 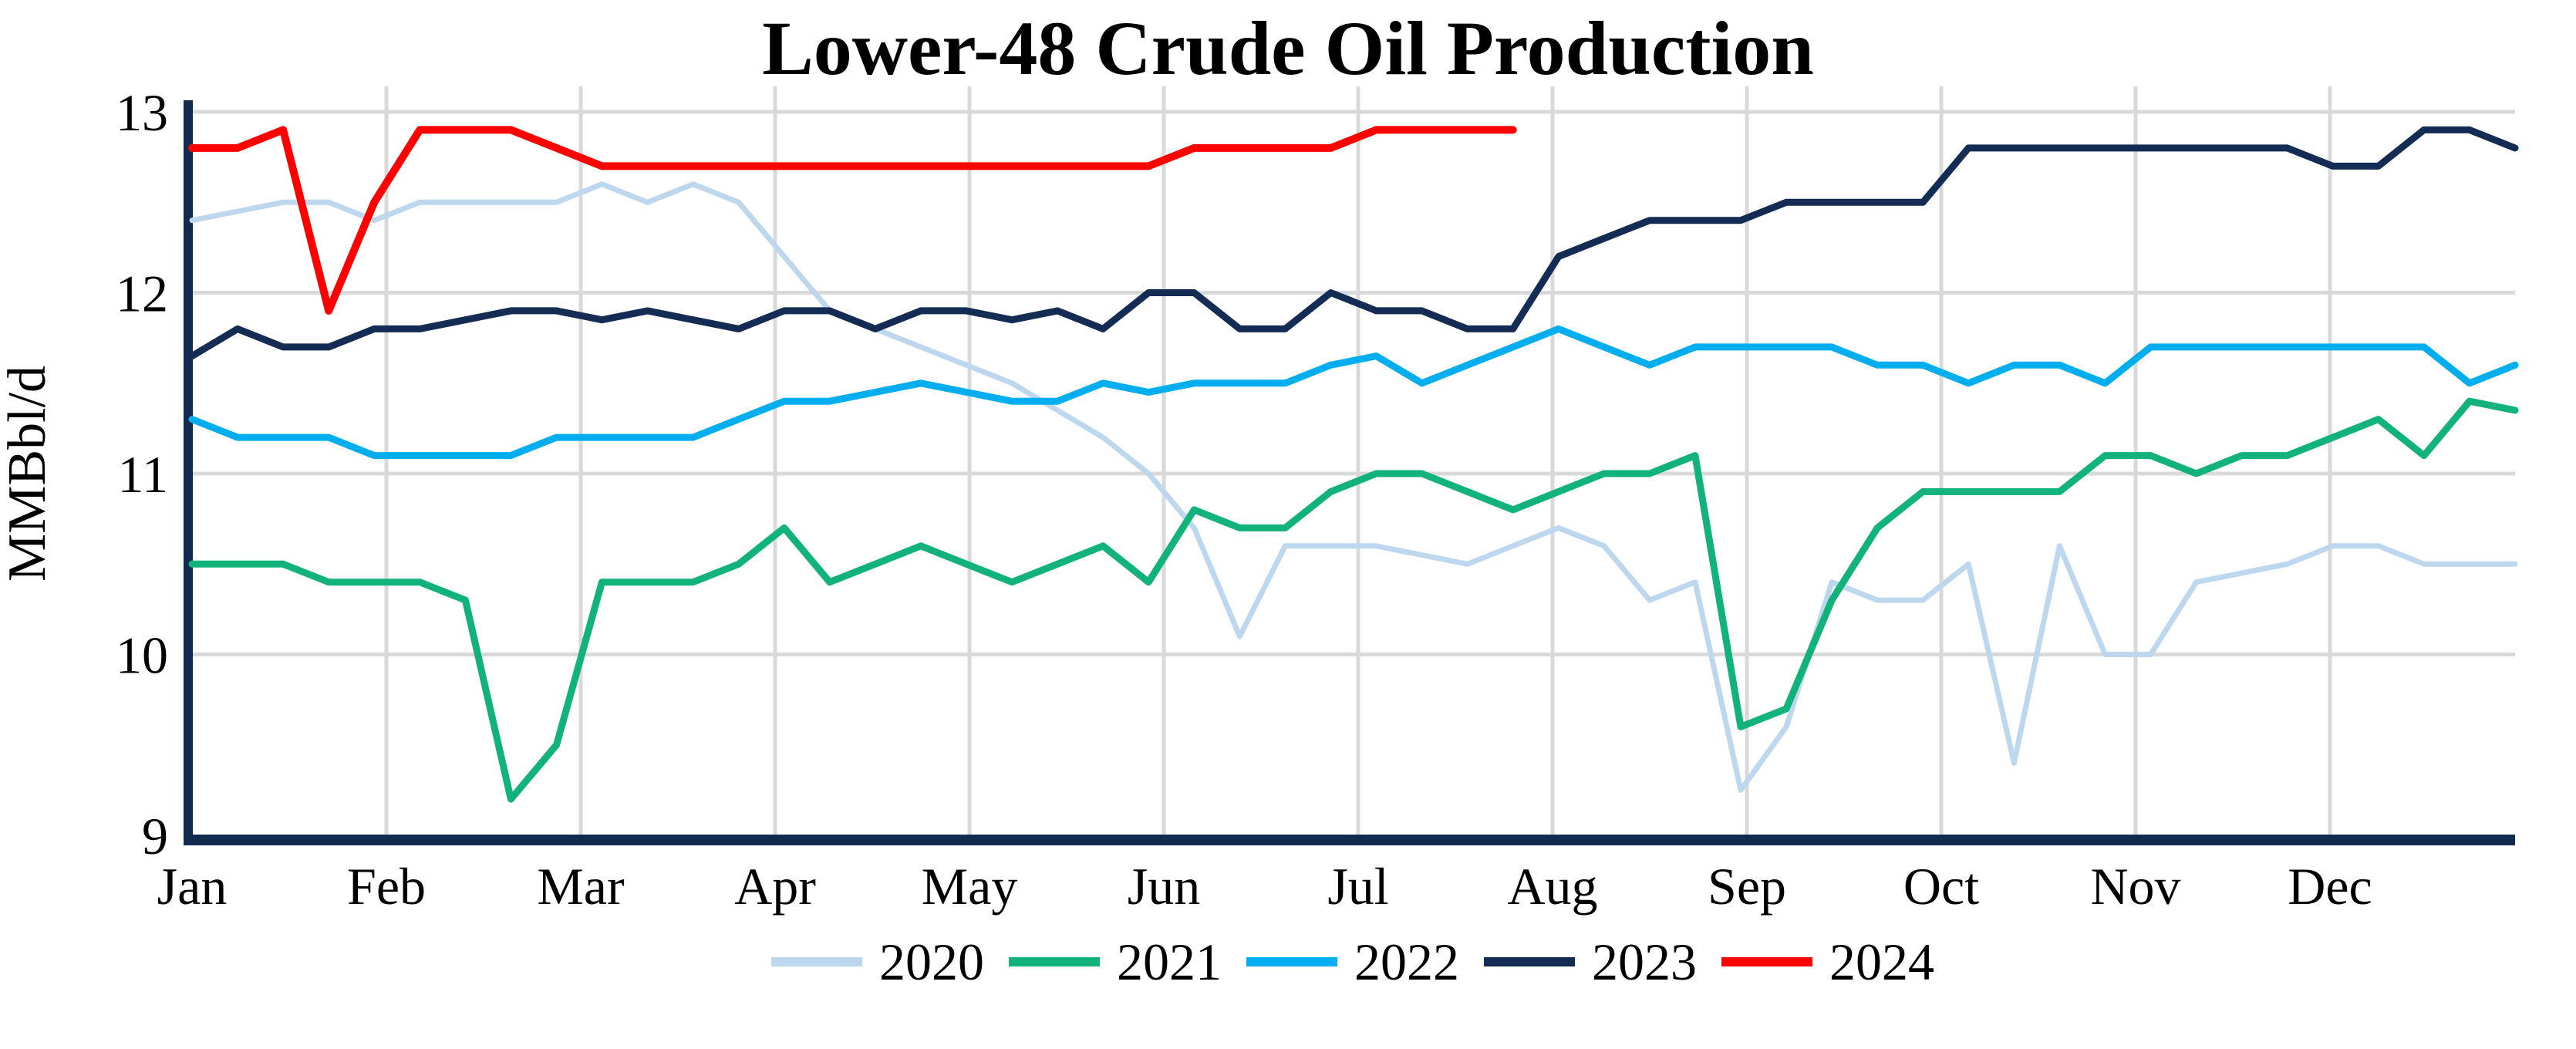 What do you see at coordinates (28, 474) in the screenshot?
I see `y-axis-title: MMBbl/d` at bounding box center [28, 474].